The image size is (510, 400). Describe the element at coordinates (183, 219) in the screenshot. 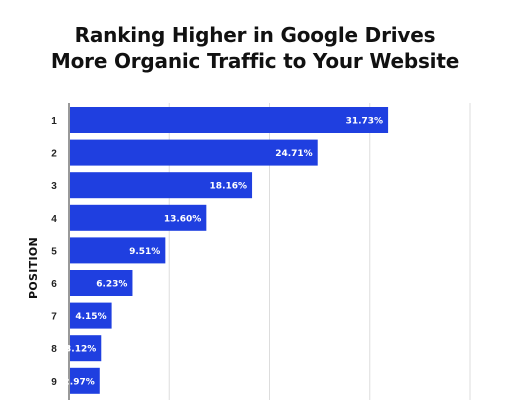

I see `bar-value-label: 13.60%` at that location.